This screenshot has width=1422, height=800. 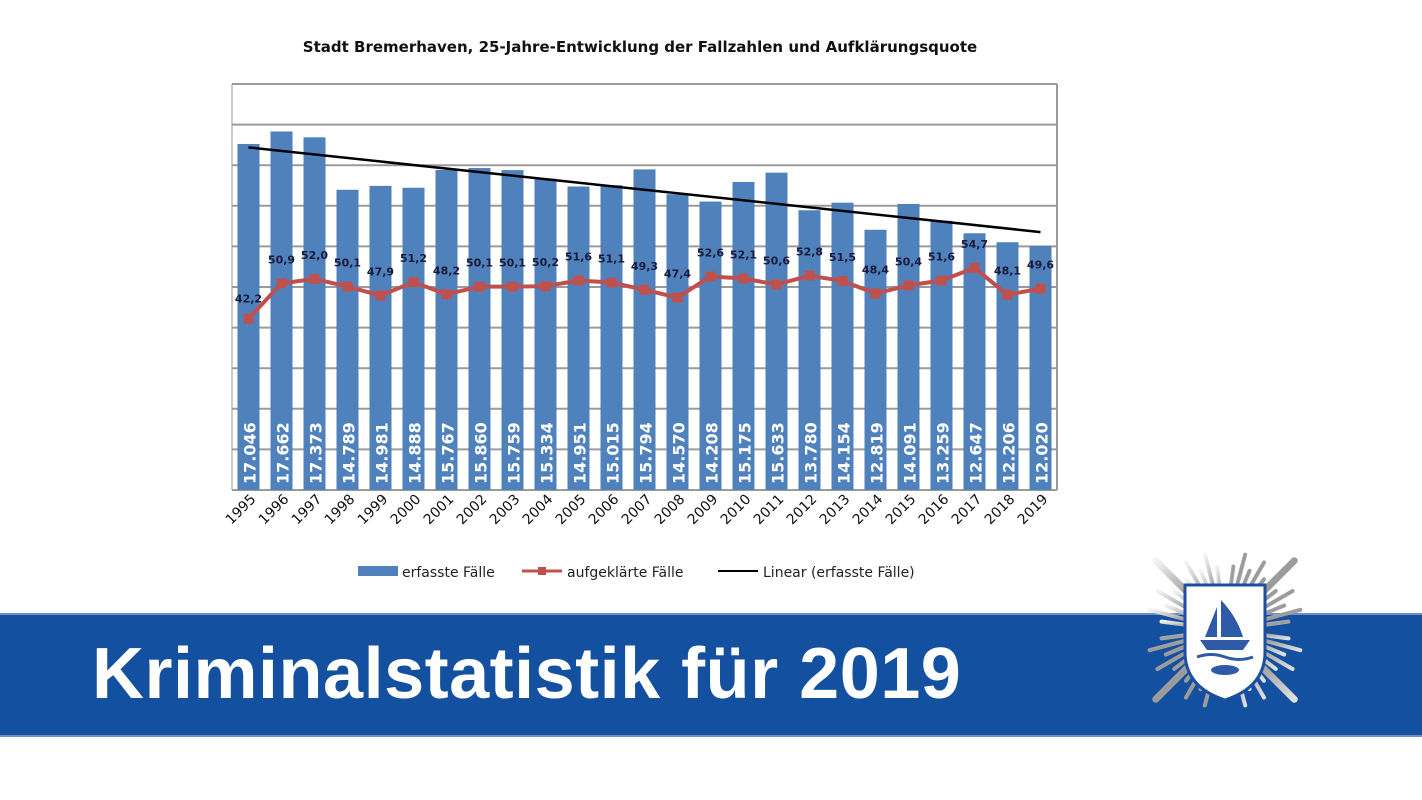 I want to click on x-tick-label: 2011, so click(x=769, y=510).